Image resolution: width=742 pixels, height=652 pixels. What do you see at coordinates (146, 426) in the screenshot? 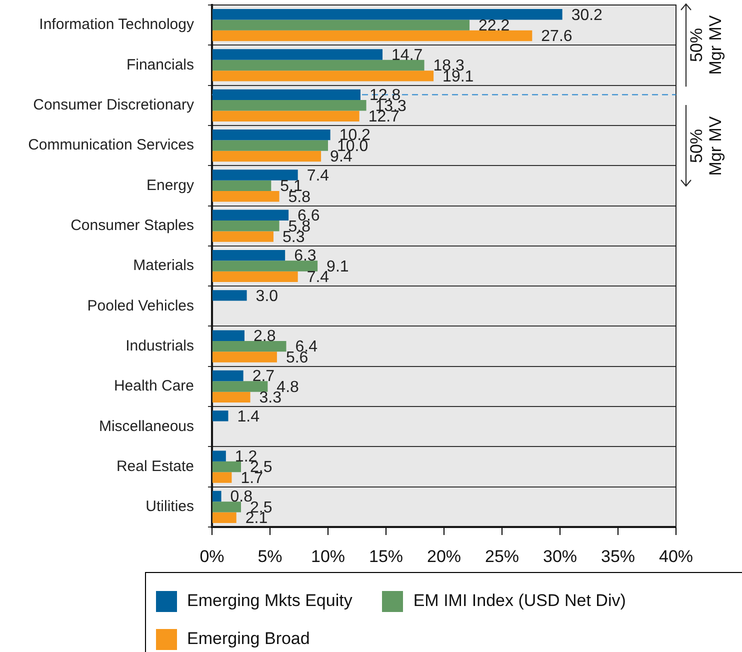
I see `y-tick-label: Miscellaneous` at bounding box center [146, 426].